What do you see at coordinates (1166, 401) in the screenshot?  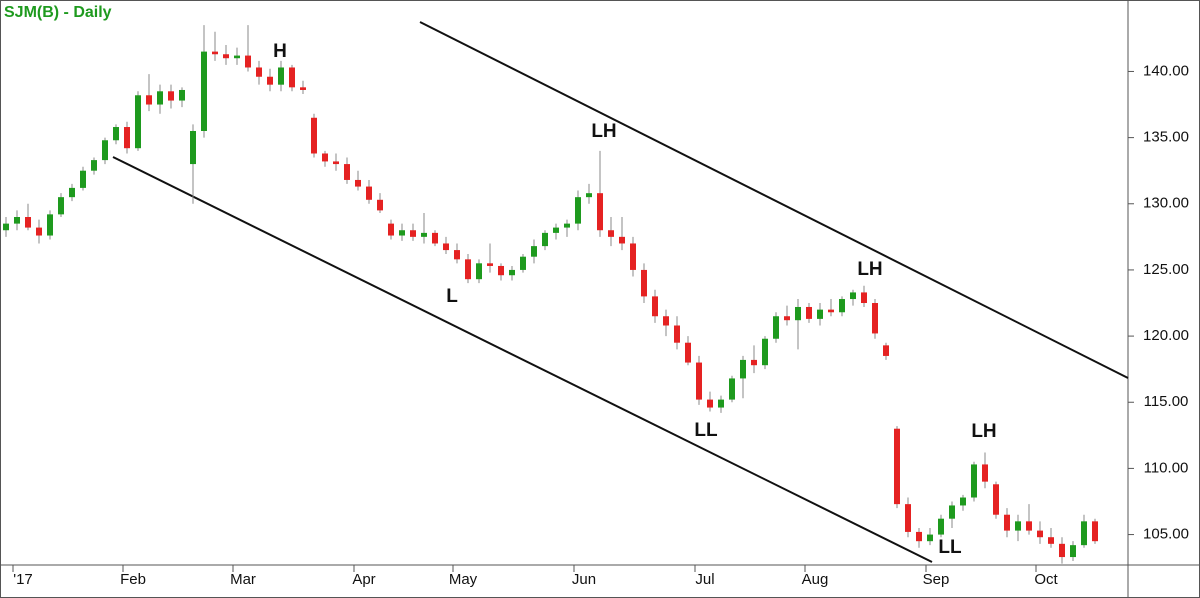 I see `y-tick-label: 115.00` at bounding box center [1166, 401].